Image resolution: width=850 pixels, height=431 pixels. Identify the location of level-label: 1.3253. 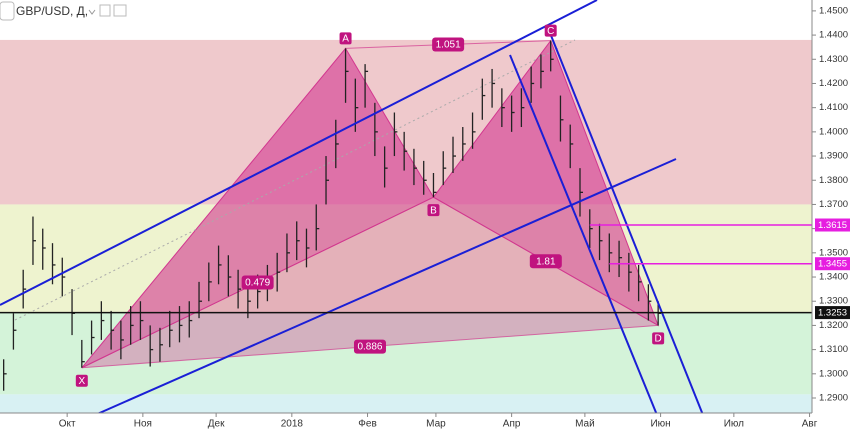
(832, 313).